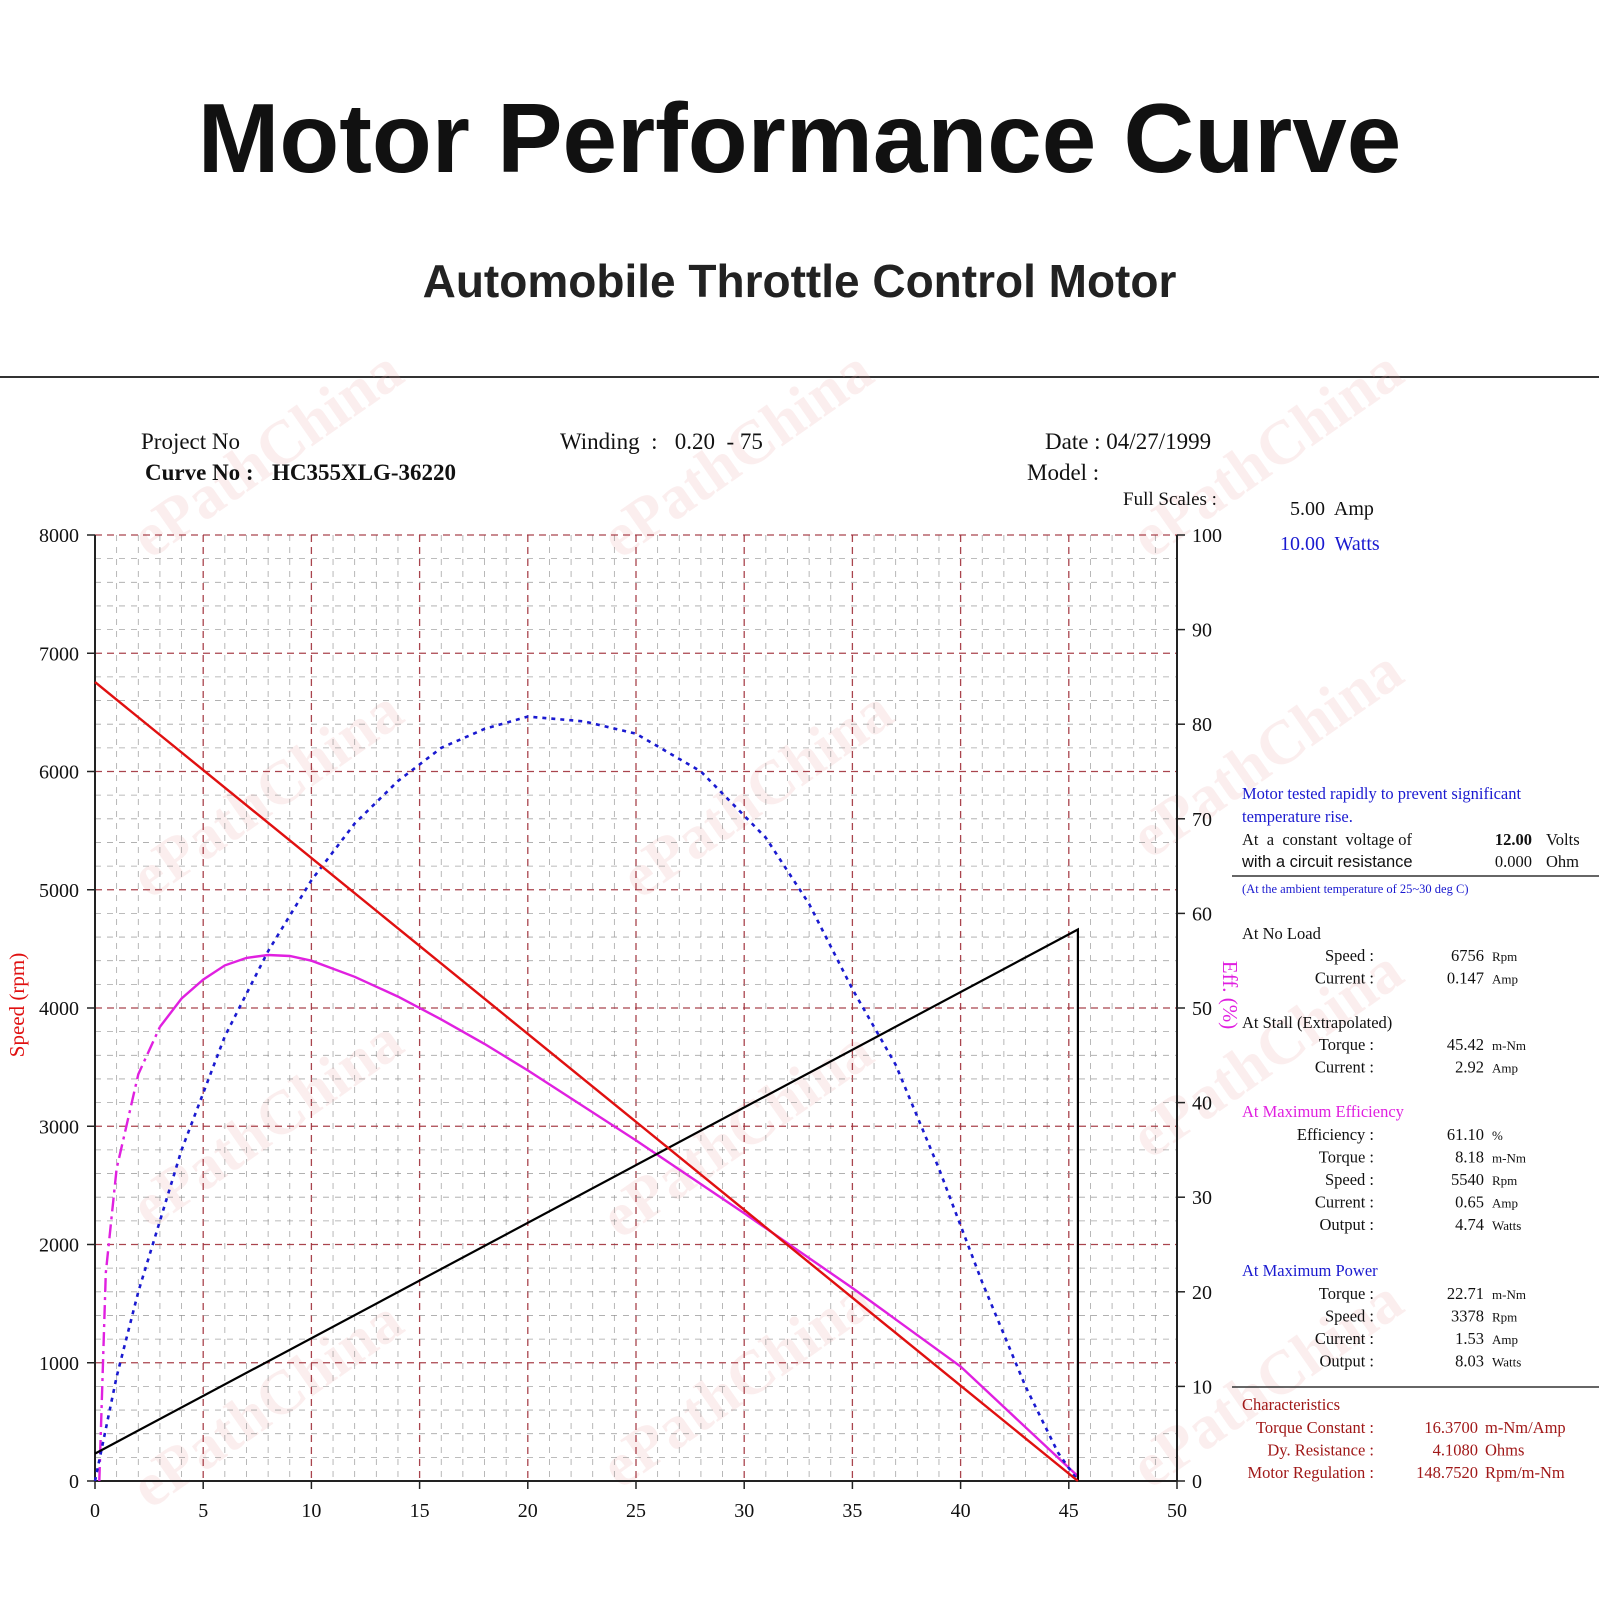  What do you see at coordinates (799, 138) in the screenshot?
I see `page-title: Motor Performance Curve` at bounding box center [799, 138].